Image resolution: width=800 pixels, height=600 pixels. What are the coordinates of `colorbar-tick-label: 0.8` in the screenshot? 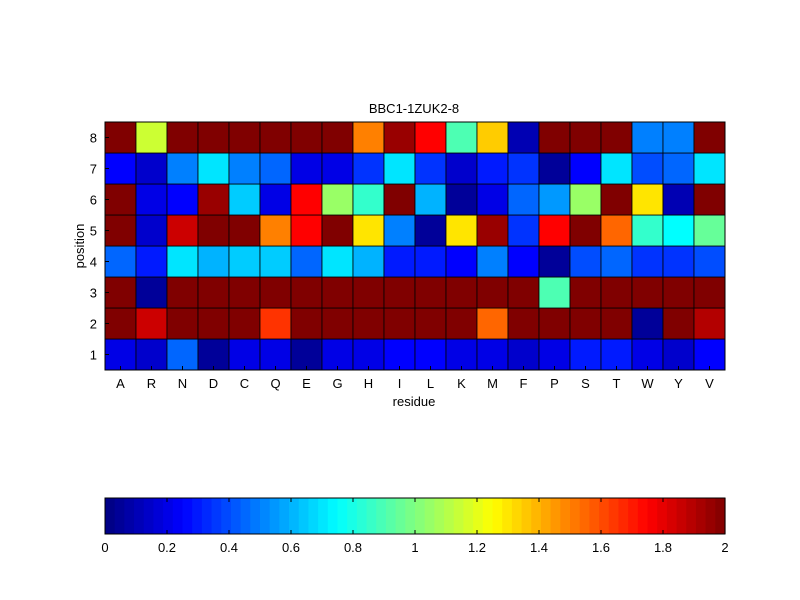 It's located at (353, 547).